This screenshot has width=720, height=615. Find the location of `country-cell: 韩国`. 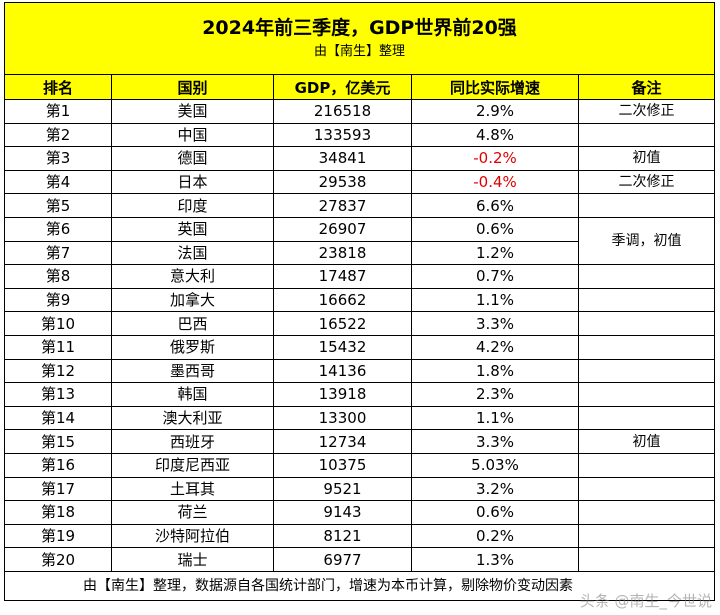

country-cell: 韩国 is located at coordinates (192, 394).